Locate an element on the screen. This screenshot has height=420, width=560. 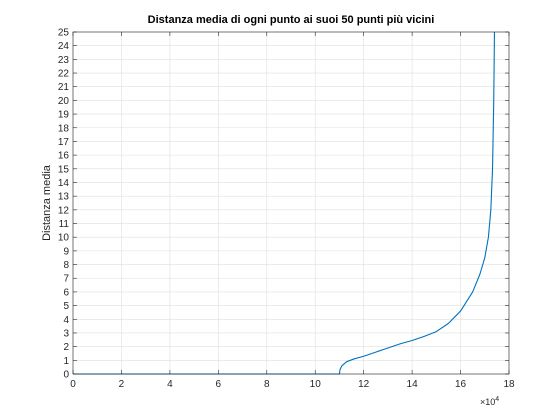
y-tick-label: 14 is located at coordinates (64, 183).